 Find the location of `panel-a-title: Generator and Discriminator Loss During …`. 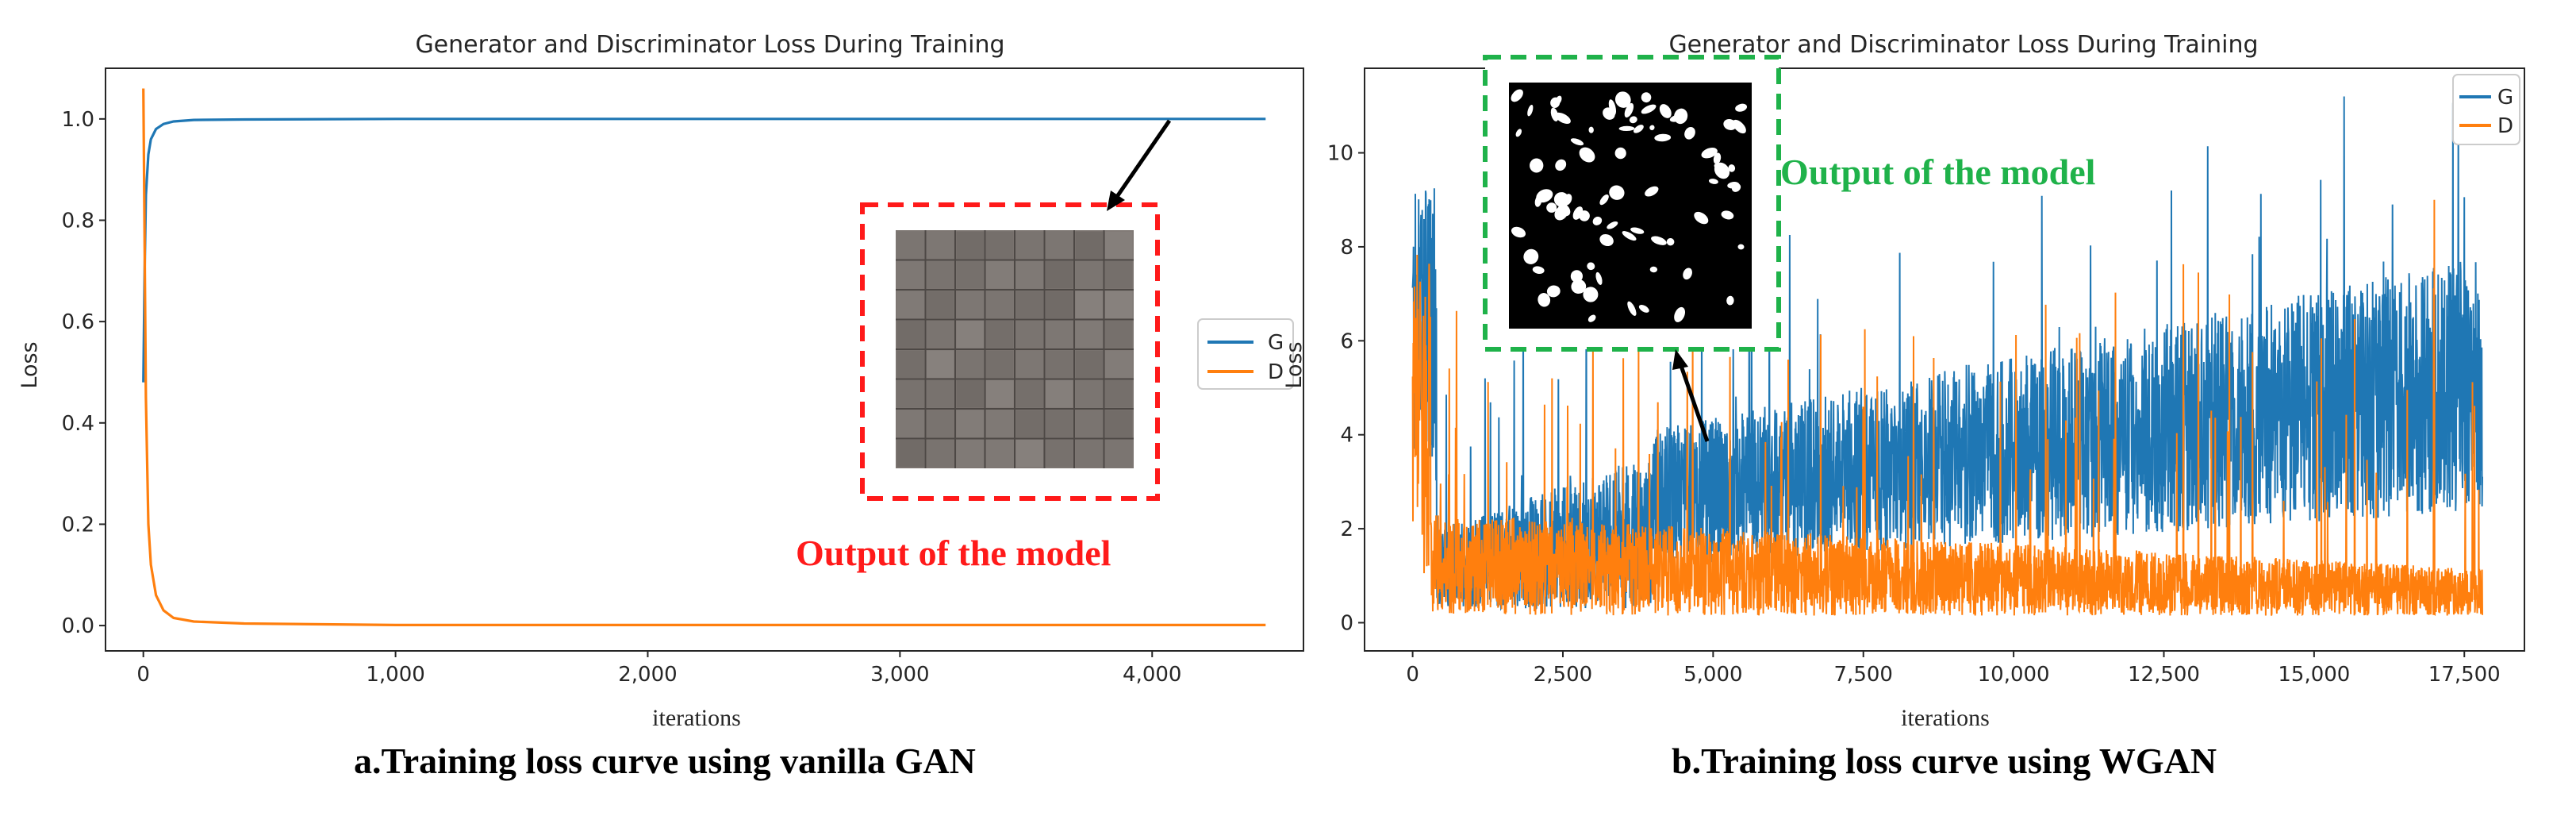

panel-a-title: Generator and Discriminator Loss During … is located at coordinates (709, 45).